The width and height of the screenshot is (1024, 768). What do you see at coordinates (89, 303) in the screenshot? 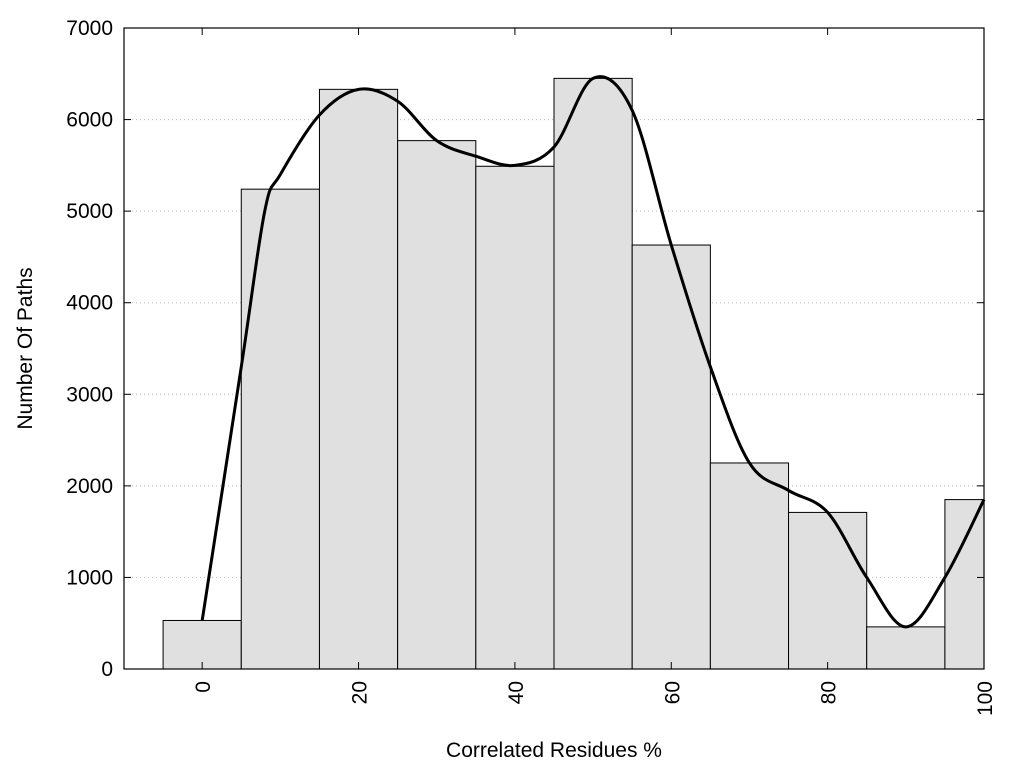
I see `y-tick-label: 4000` at bounding box center [89, 303].